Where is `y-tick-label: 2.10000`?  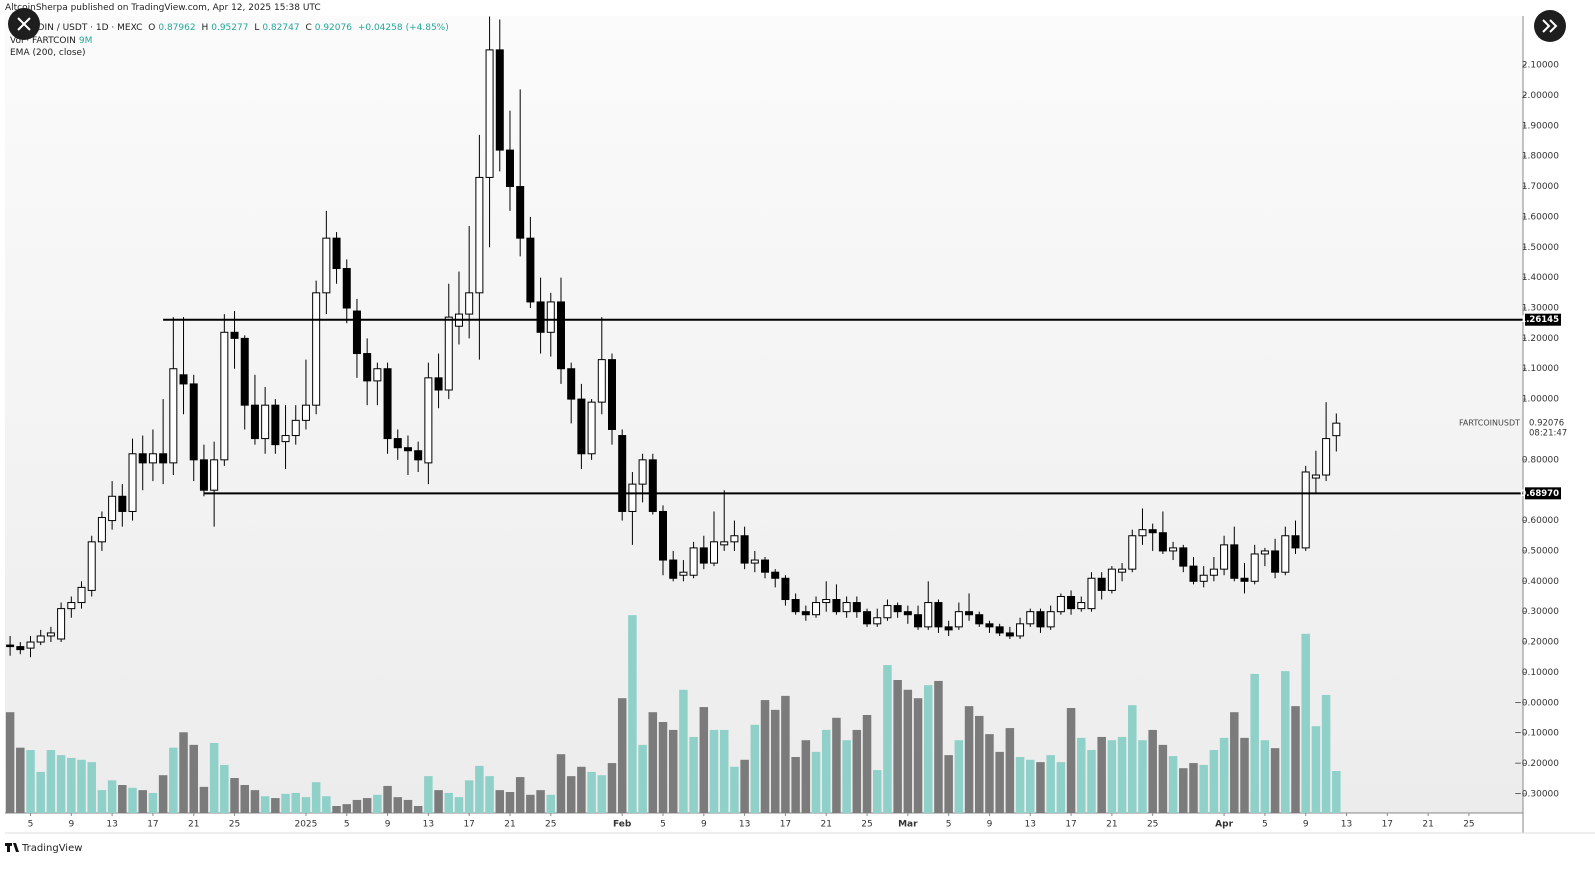 y-tick-label: 2.10000 is located at coordinates (1540, 66).